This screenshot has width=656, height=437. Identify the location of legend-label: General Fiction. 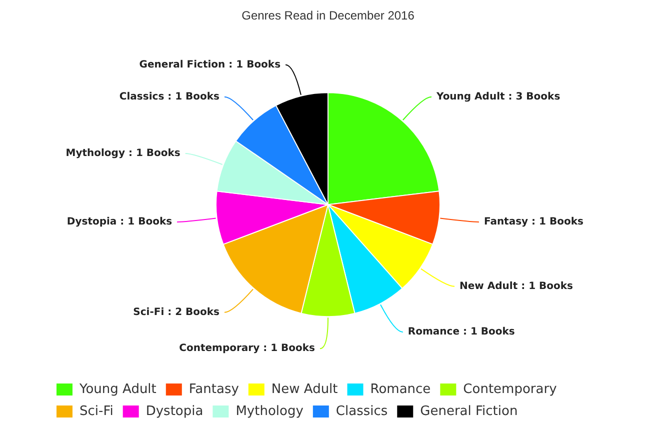
(469, 411).